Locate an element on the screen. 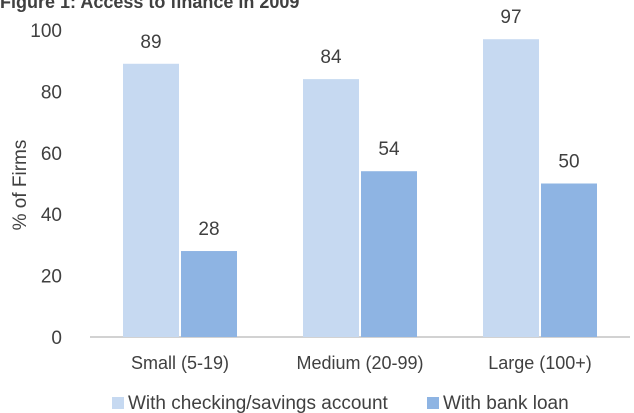 The image size is (634, 413). chart-title-clip: Figure 1: Access to finance in 2009 is located at coordinates (149, 6).